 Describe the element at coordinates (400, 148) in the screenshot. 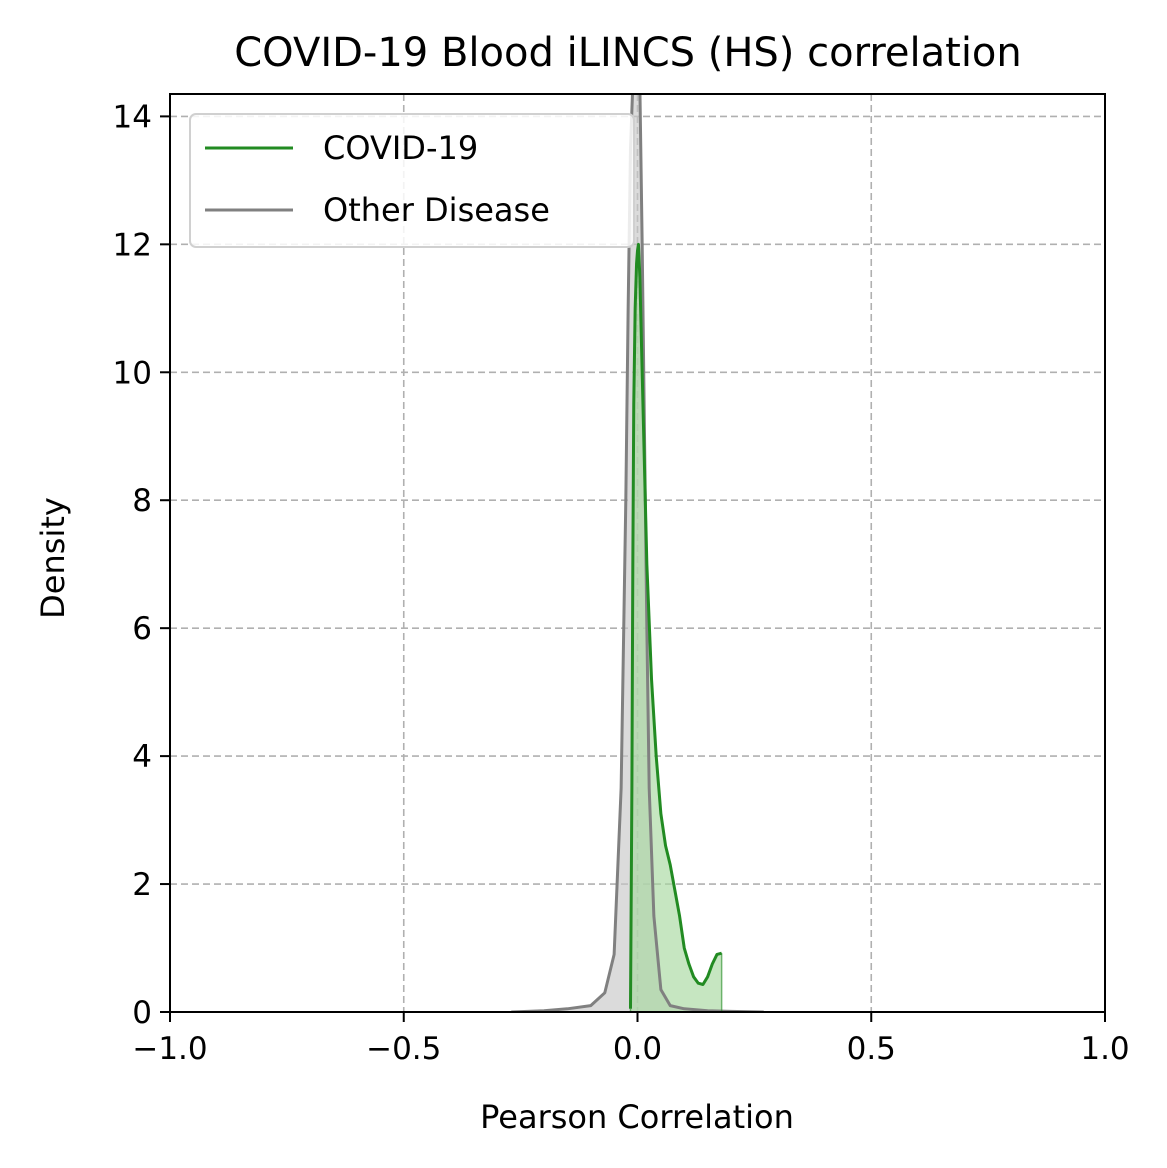

I see `legend-label-covid: COVID-19` at that location.